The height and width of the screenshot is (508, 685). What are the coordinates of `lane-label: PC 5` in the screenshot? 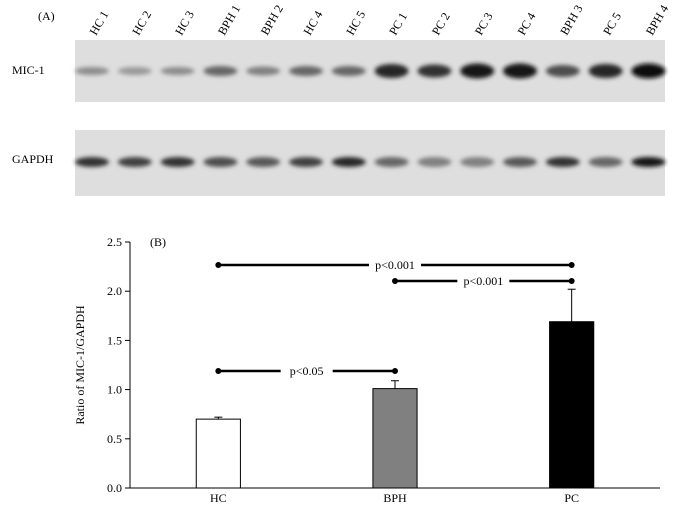 It's located at (612, 24).